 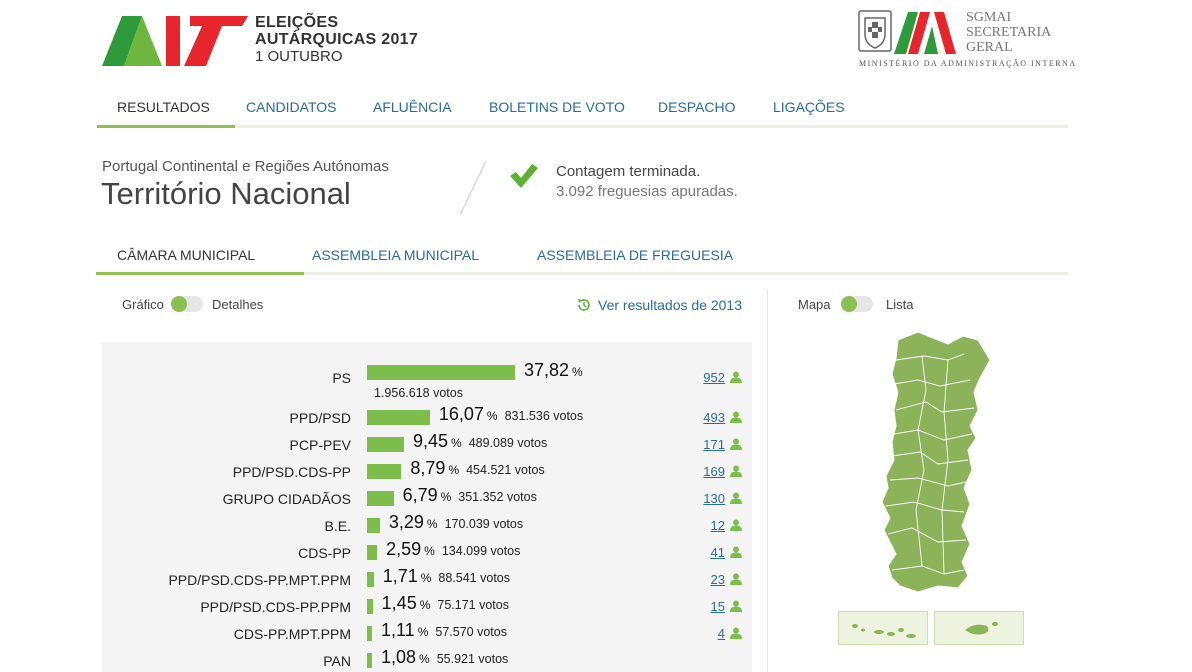 I want to click on percentage-value: 1,45, so click(x=399, y=603).